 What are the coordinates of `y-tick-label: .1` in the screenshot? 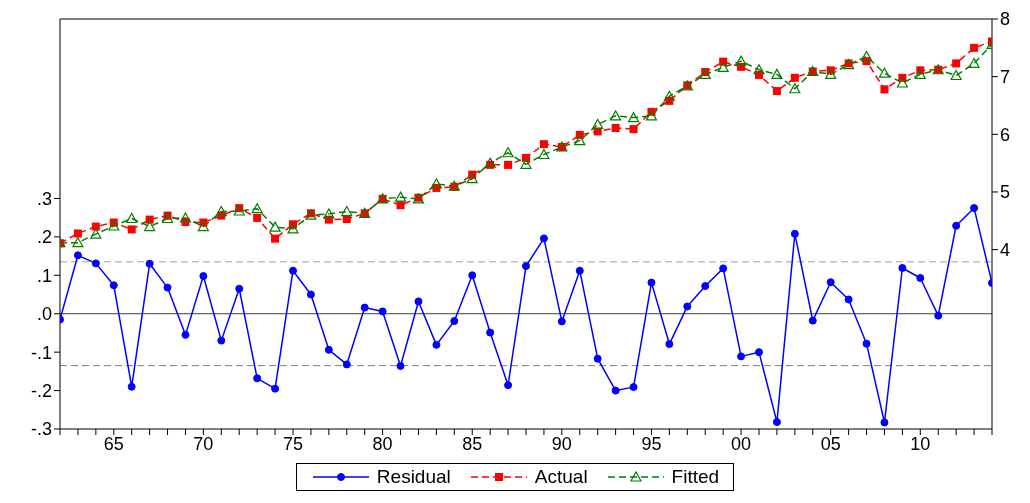 It's located at (44, 275).